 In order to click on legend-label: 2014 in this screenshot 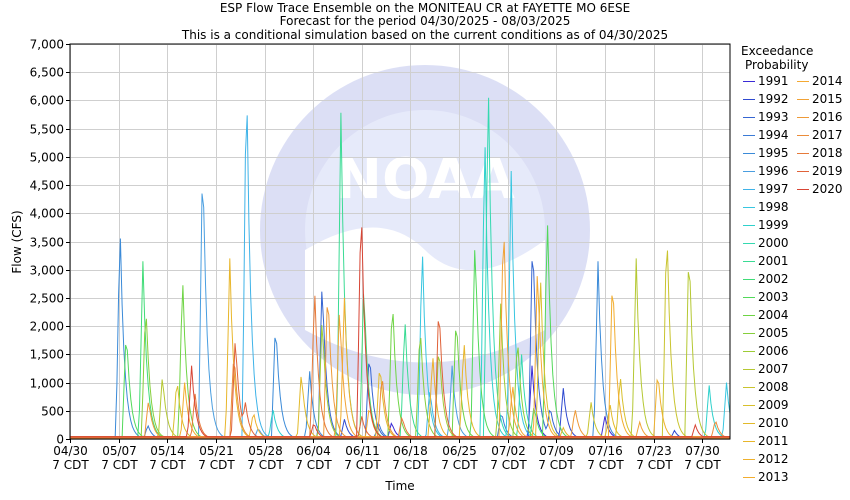, I will do `click(827, 81)`.